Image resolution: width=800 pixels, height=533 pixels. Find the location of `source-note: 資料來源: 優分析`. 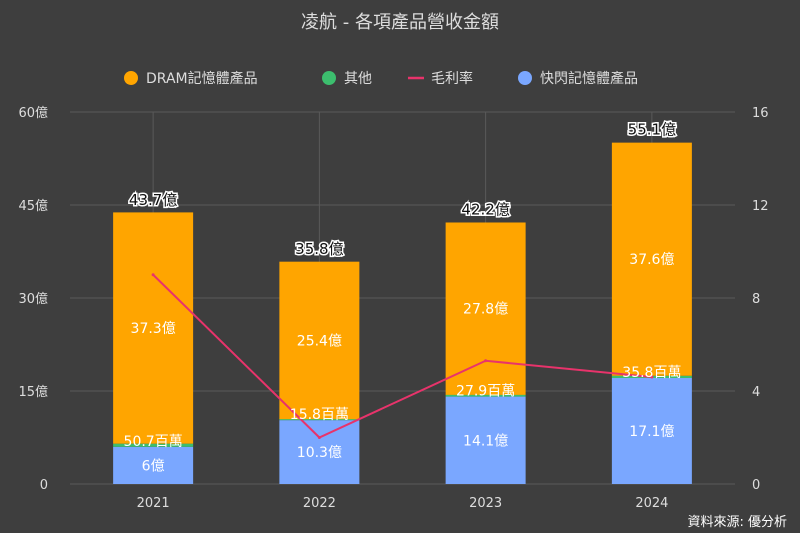

source-note: 資料來源: 優分析 is located at coordinates (737, 522).